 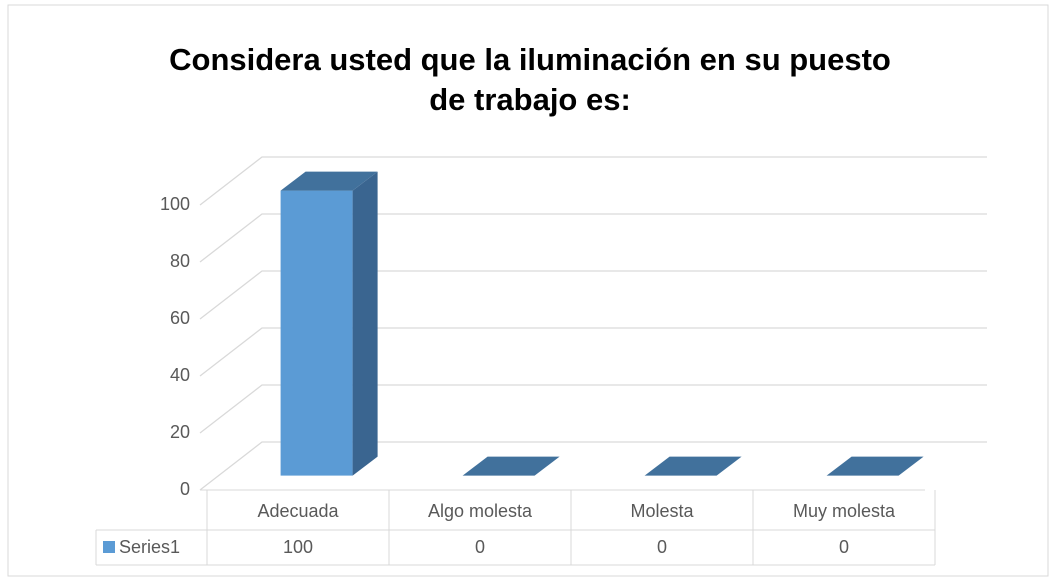 What do you see at coordinates (530, 99) in the screenshot?
I see `chart-title-line-2: de trabajo es:` at bounding box center [530, 99].